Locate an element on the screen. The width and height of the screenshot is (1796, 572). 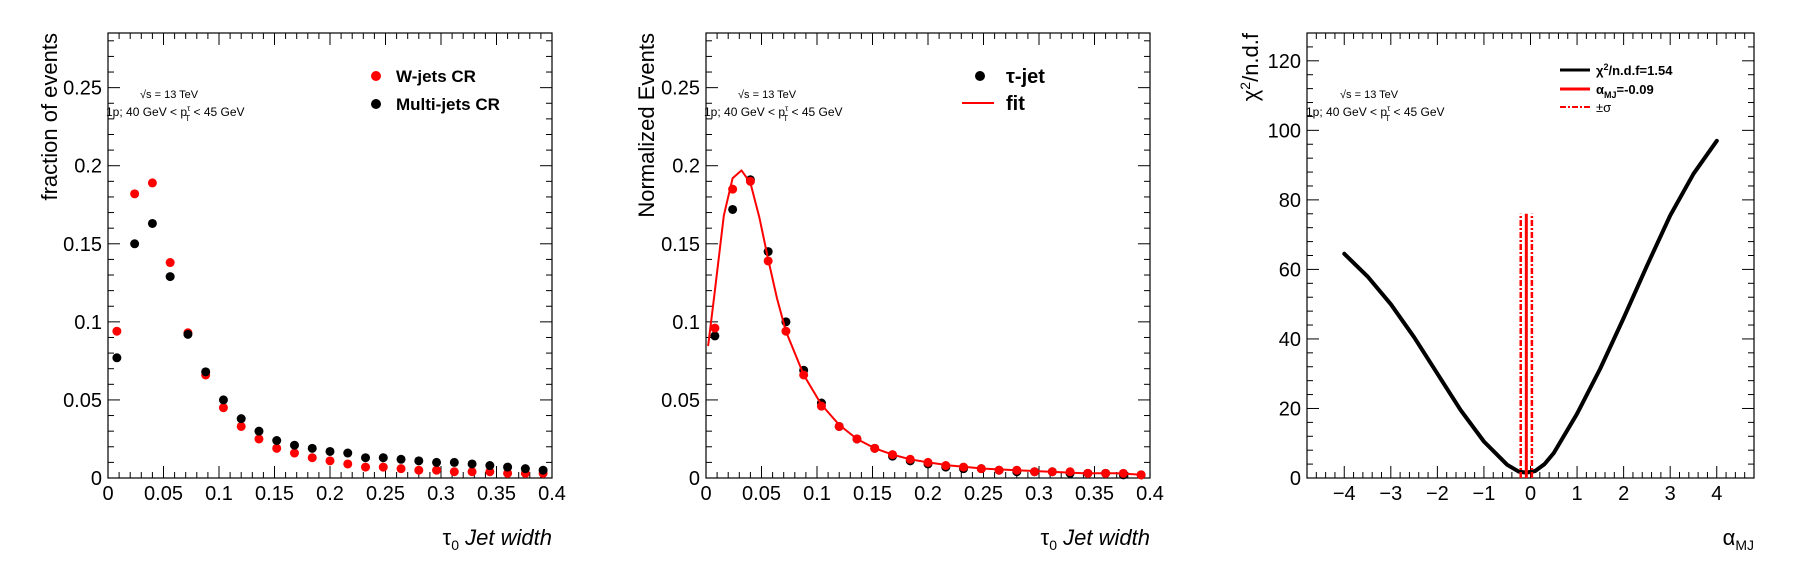
legend-label-w-jets: W-jets CR is located at coordinates (436, 76).